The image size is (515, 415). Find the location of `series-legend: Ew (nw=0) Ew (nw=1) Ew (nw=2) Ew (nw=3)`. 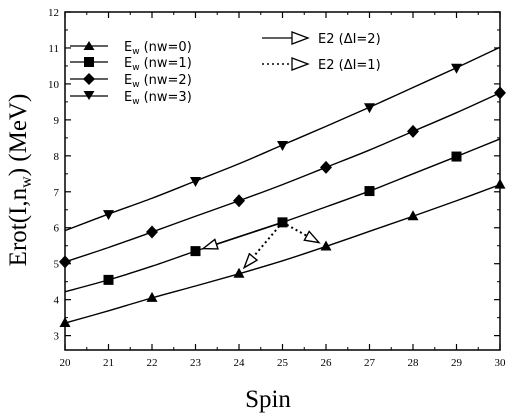

series-legend: Ew (nw=0) Ew (nw=1) Ew (nw=2) Ew (nw=3) is located at coordinates (131, 73).